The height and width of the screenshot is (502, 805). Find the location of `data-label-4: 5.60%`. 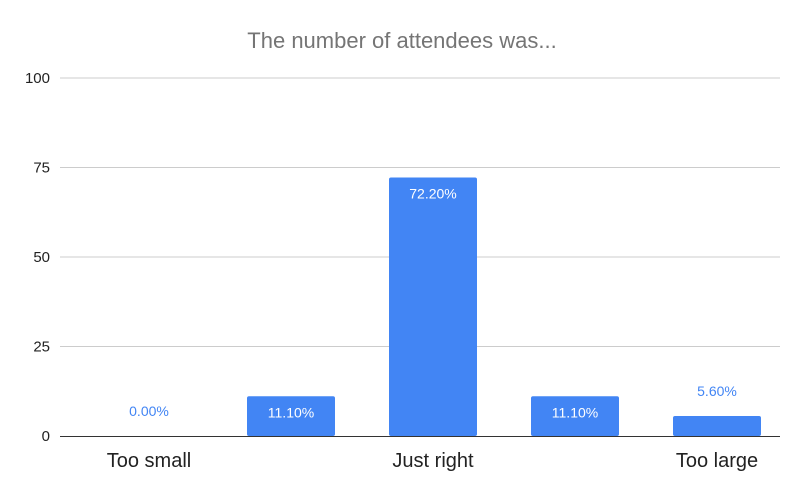

data-label-4: 5.60% is located at coordinates (717, 391).